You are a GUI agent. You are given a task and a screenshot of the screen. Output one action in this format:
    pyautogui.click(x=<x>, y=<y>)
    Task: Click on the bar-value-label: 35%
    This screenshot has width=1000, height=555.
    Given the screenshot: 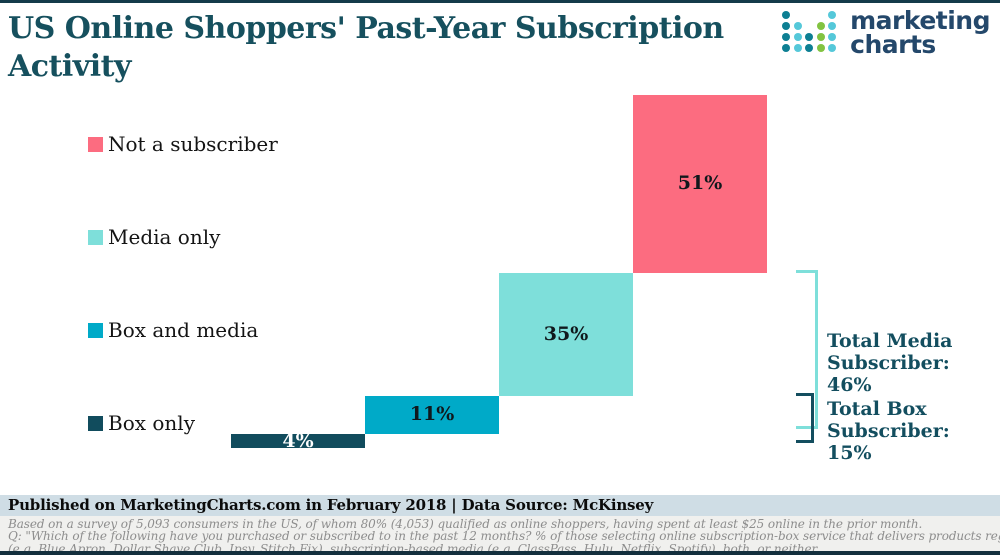 What is the action you would take?
    pyautogui.click(x=566, y=333)
    